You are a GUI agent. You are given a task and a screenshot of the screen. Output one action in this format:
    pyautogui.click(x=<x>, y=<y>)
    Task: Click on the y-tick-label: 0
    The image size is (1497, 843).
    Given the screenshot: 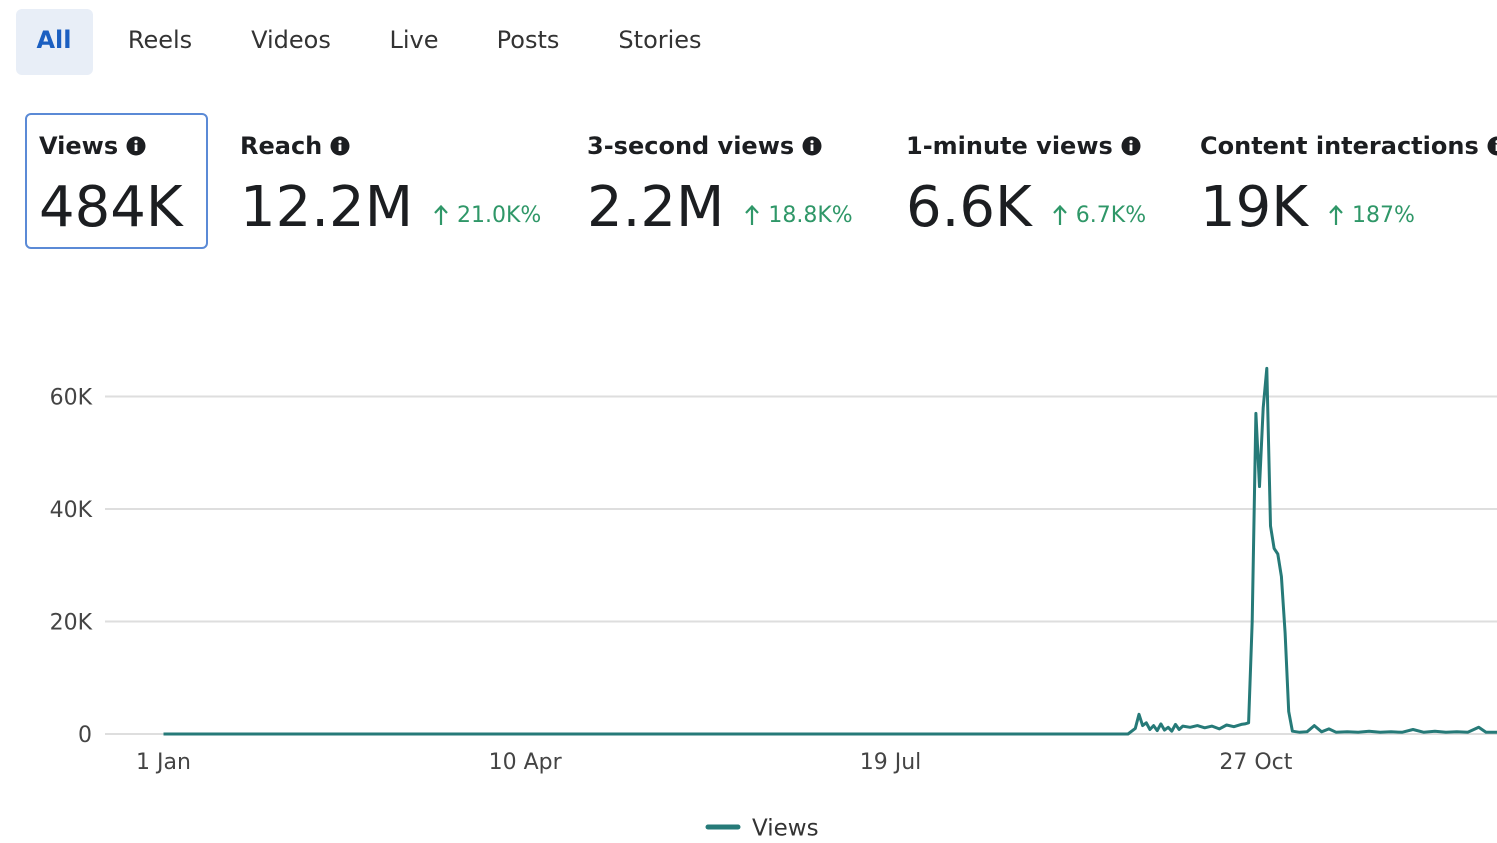 What is the action you would take?
    pyautogui.click(x=85, y=735)
    